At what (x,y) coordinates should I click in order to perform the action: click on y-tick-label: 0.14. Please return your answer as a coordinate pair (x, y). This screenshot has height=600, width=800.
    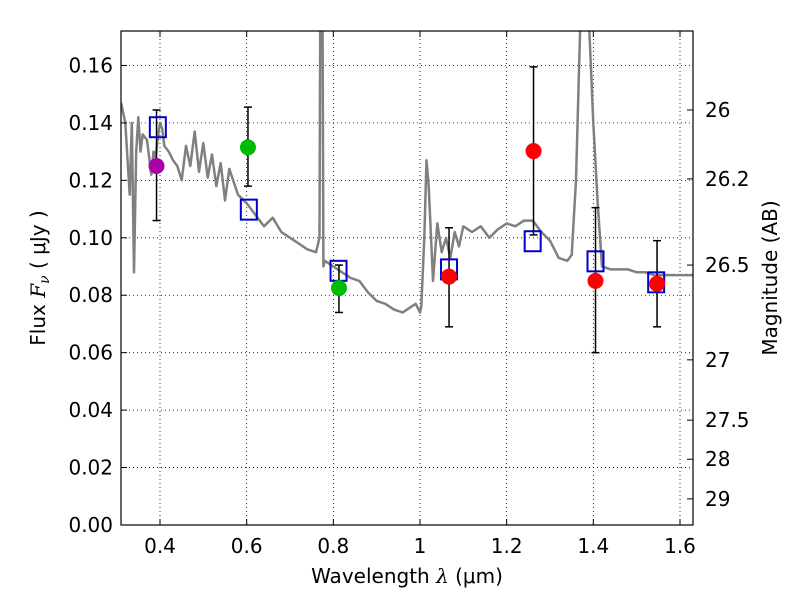
    Looking at the image, I should click on (90, 123).